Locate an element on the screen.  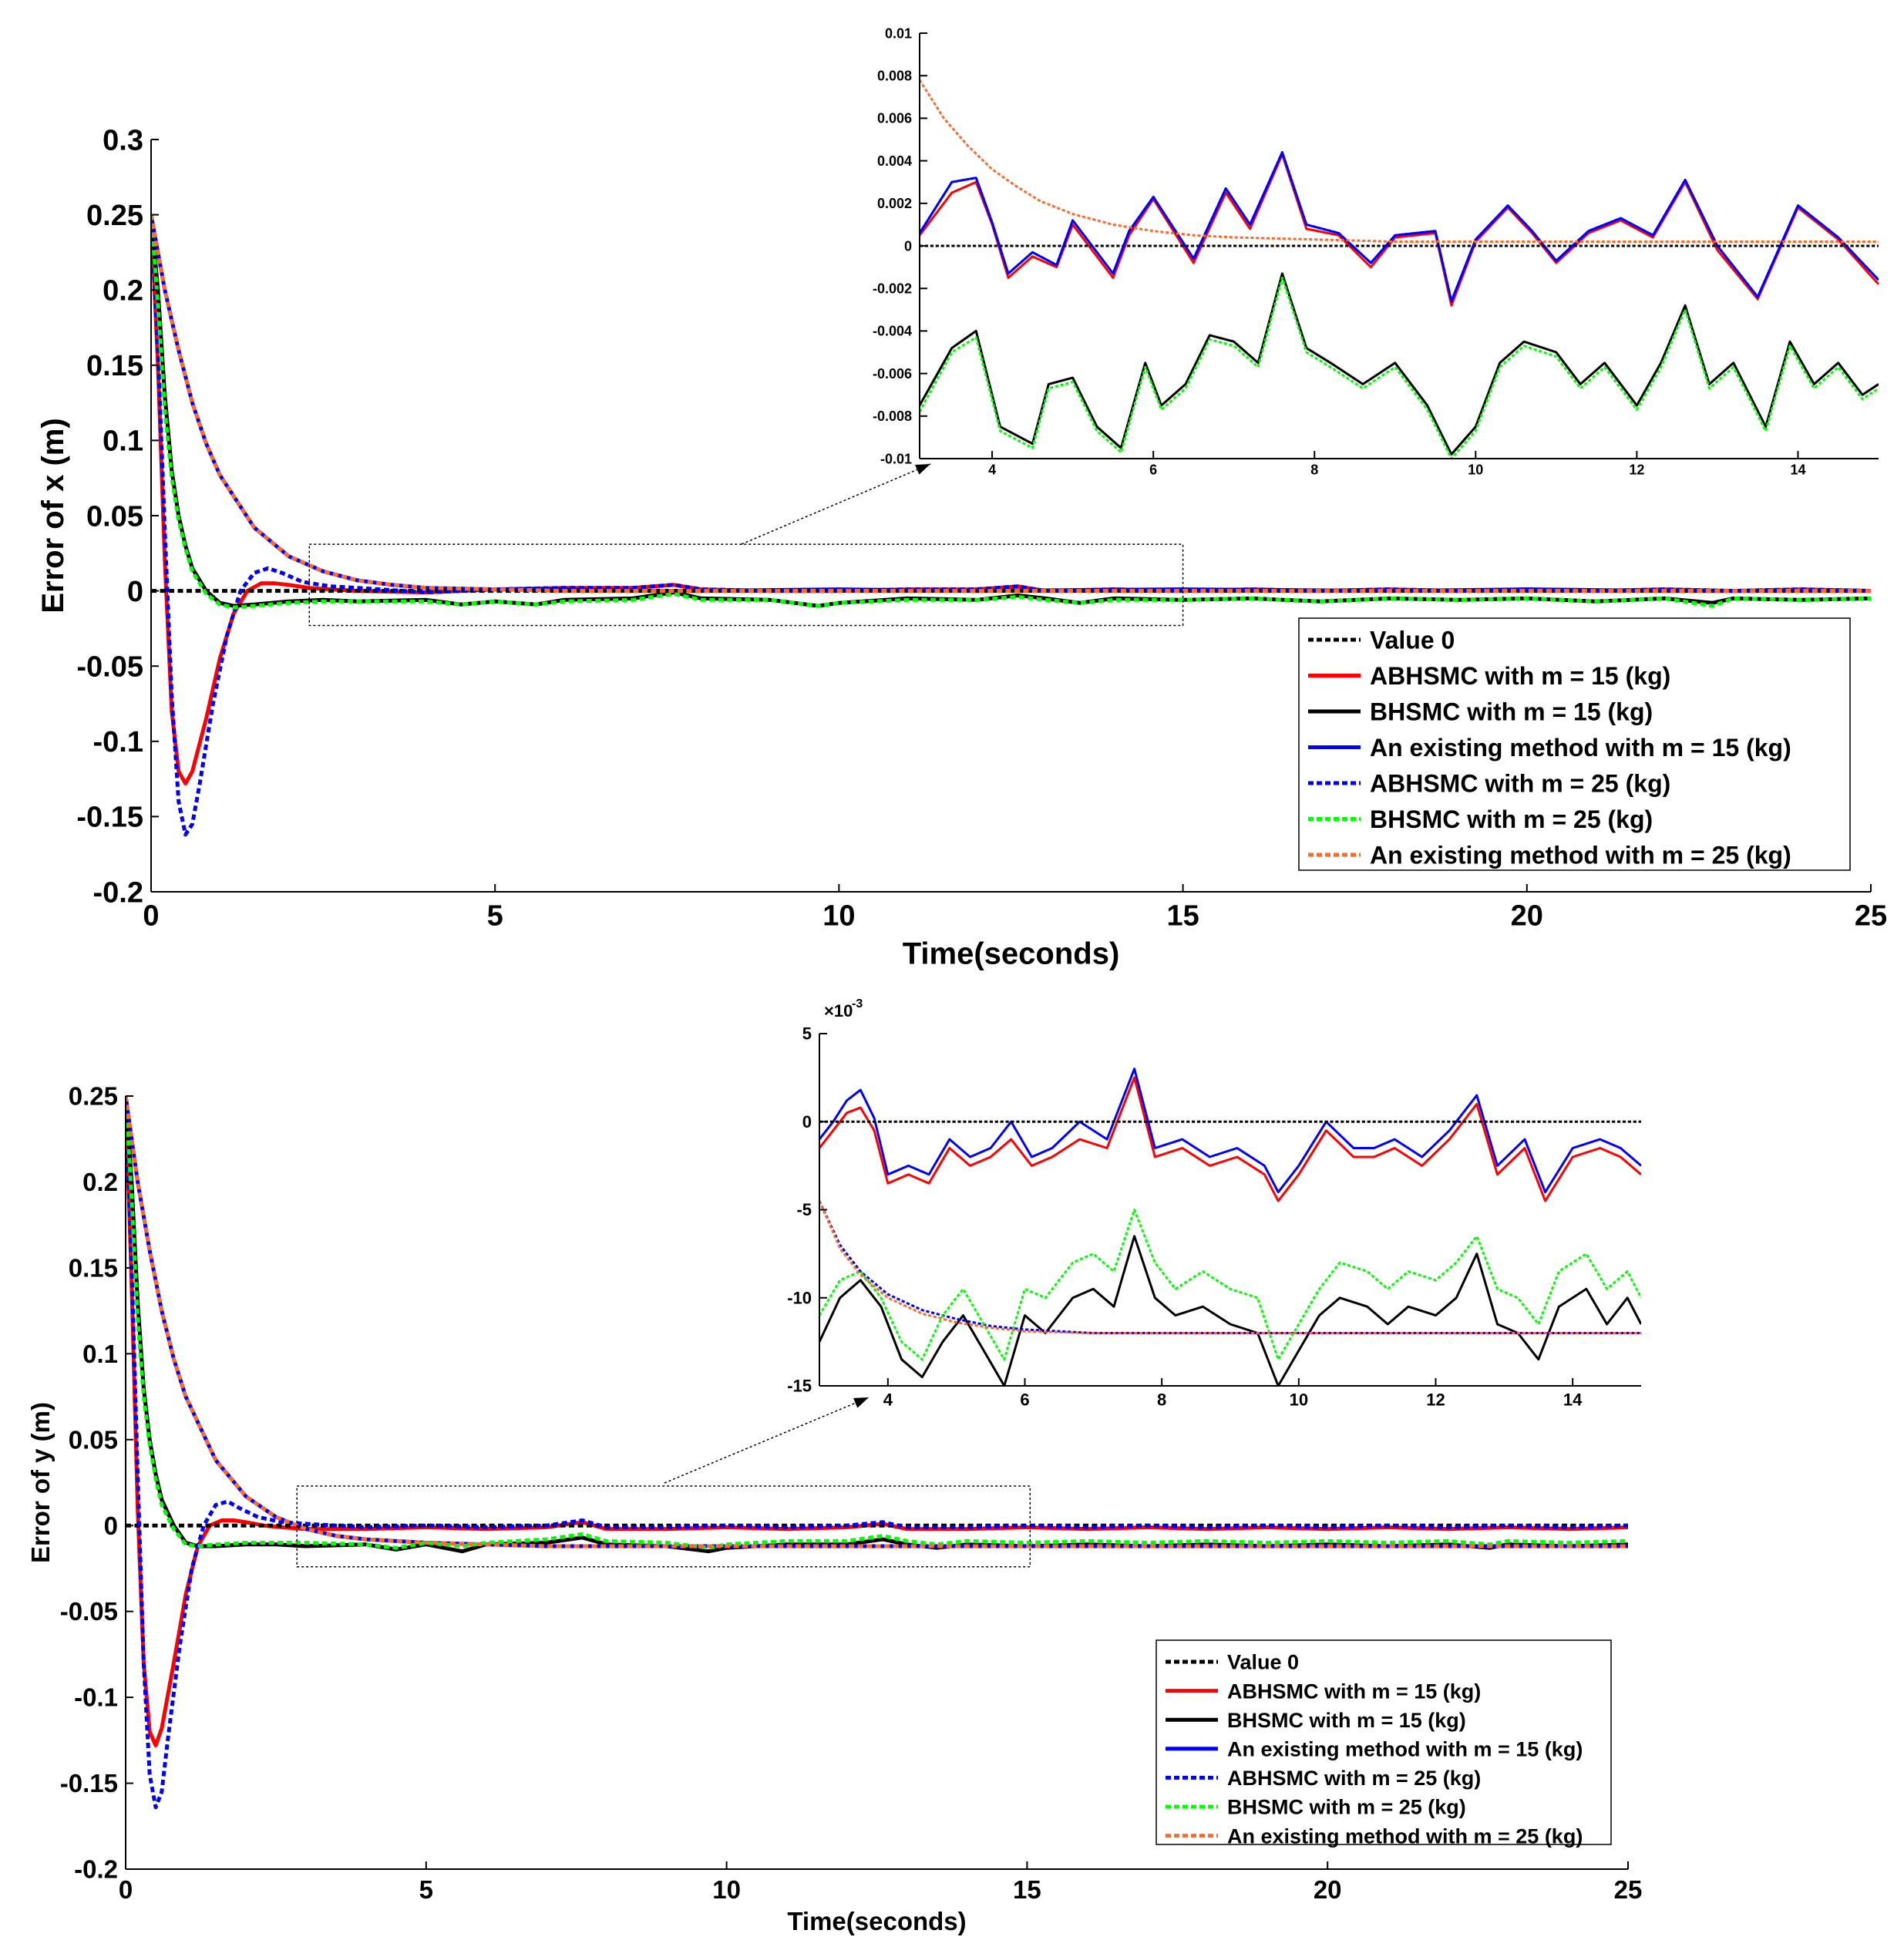
y-tick-label: -15 is located at coordinates (799, 1386).